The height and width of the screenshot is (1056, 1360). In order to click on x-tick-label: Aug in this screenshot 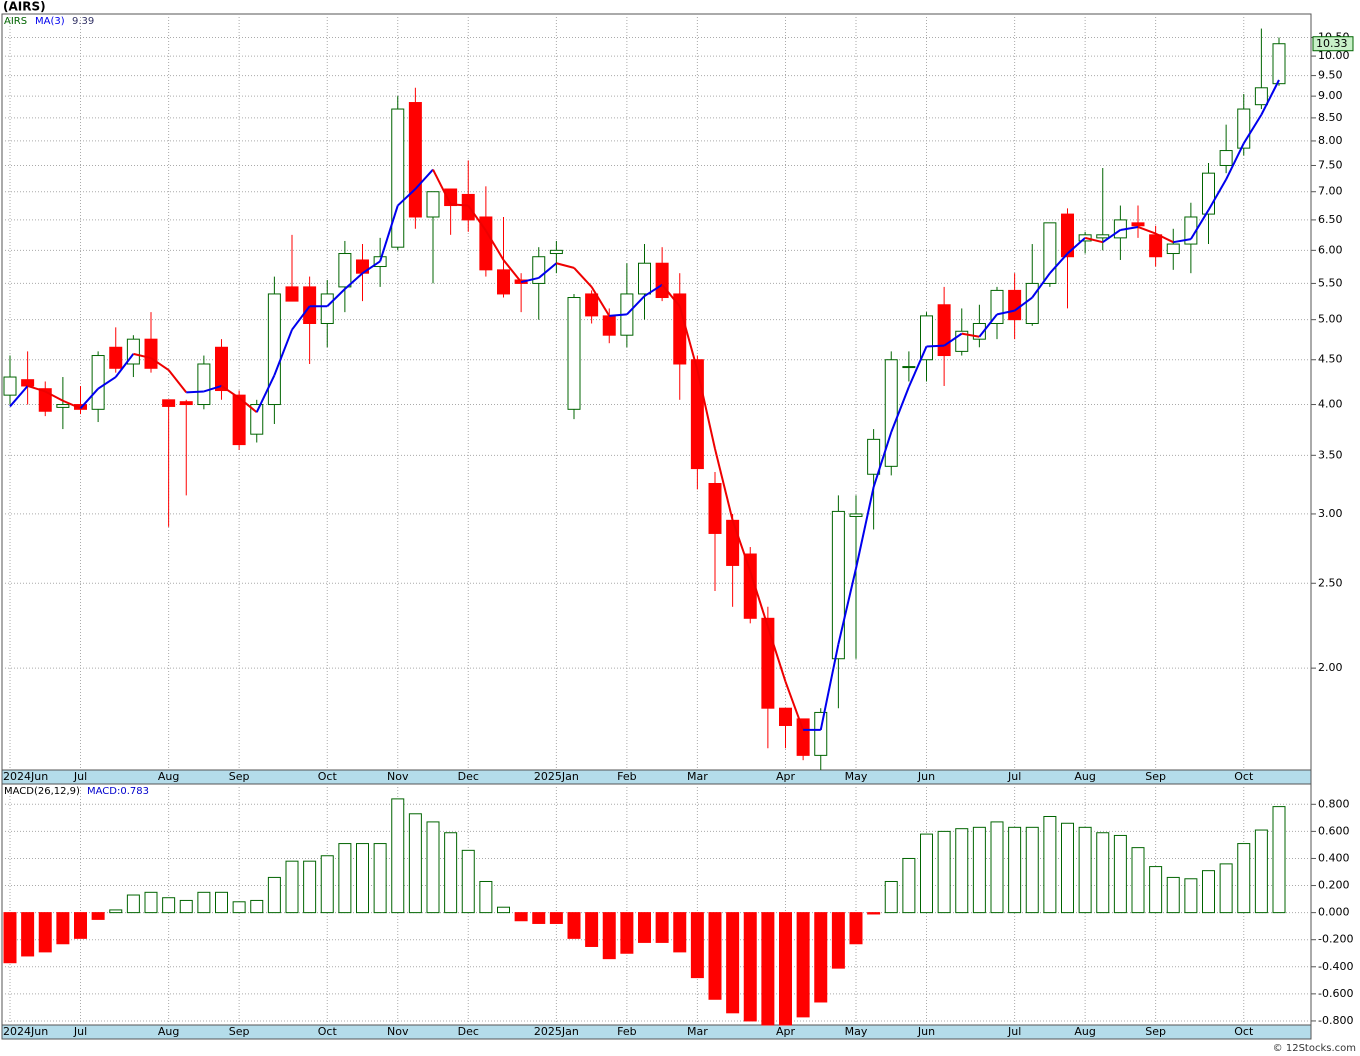, I will do `click(168, 1031)`.